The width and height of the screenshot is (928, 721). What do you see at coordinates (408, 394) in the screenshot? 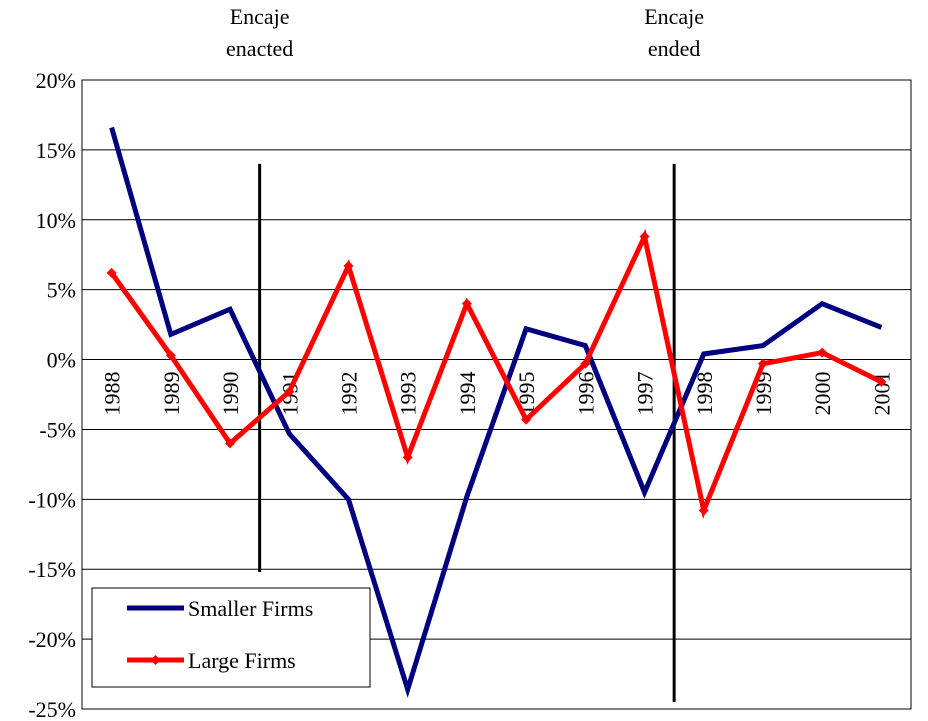
I see `x-tick-label: 1993` at bounding box center [408, 394].